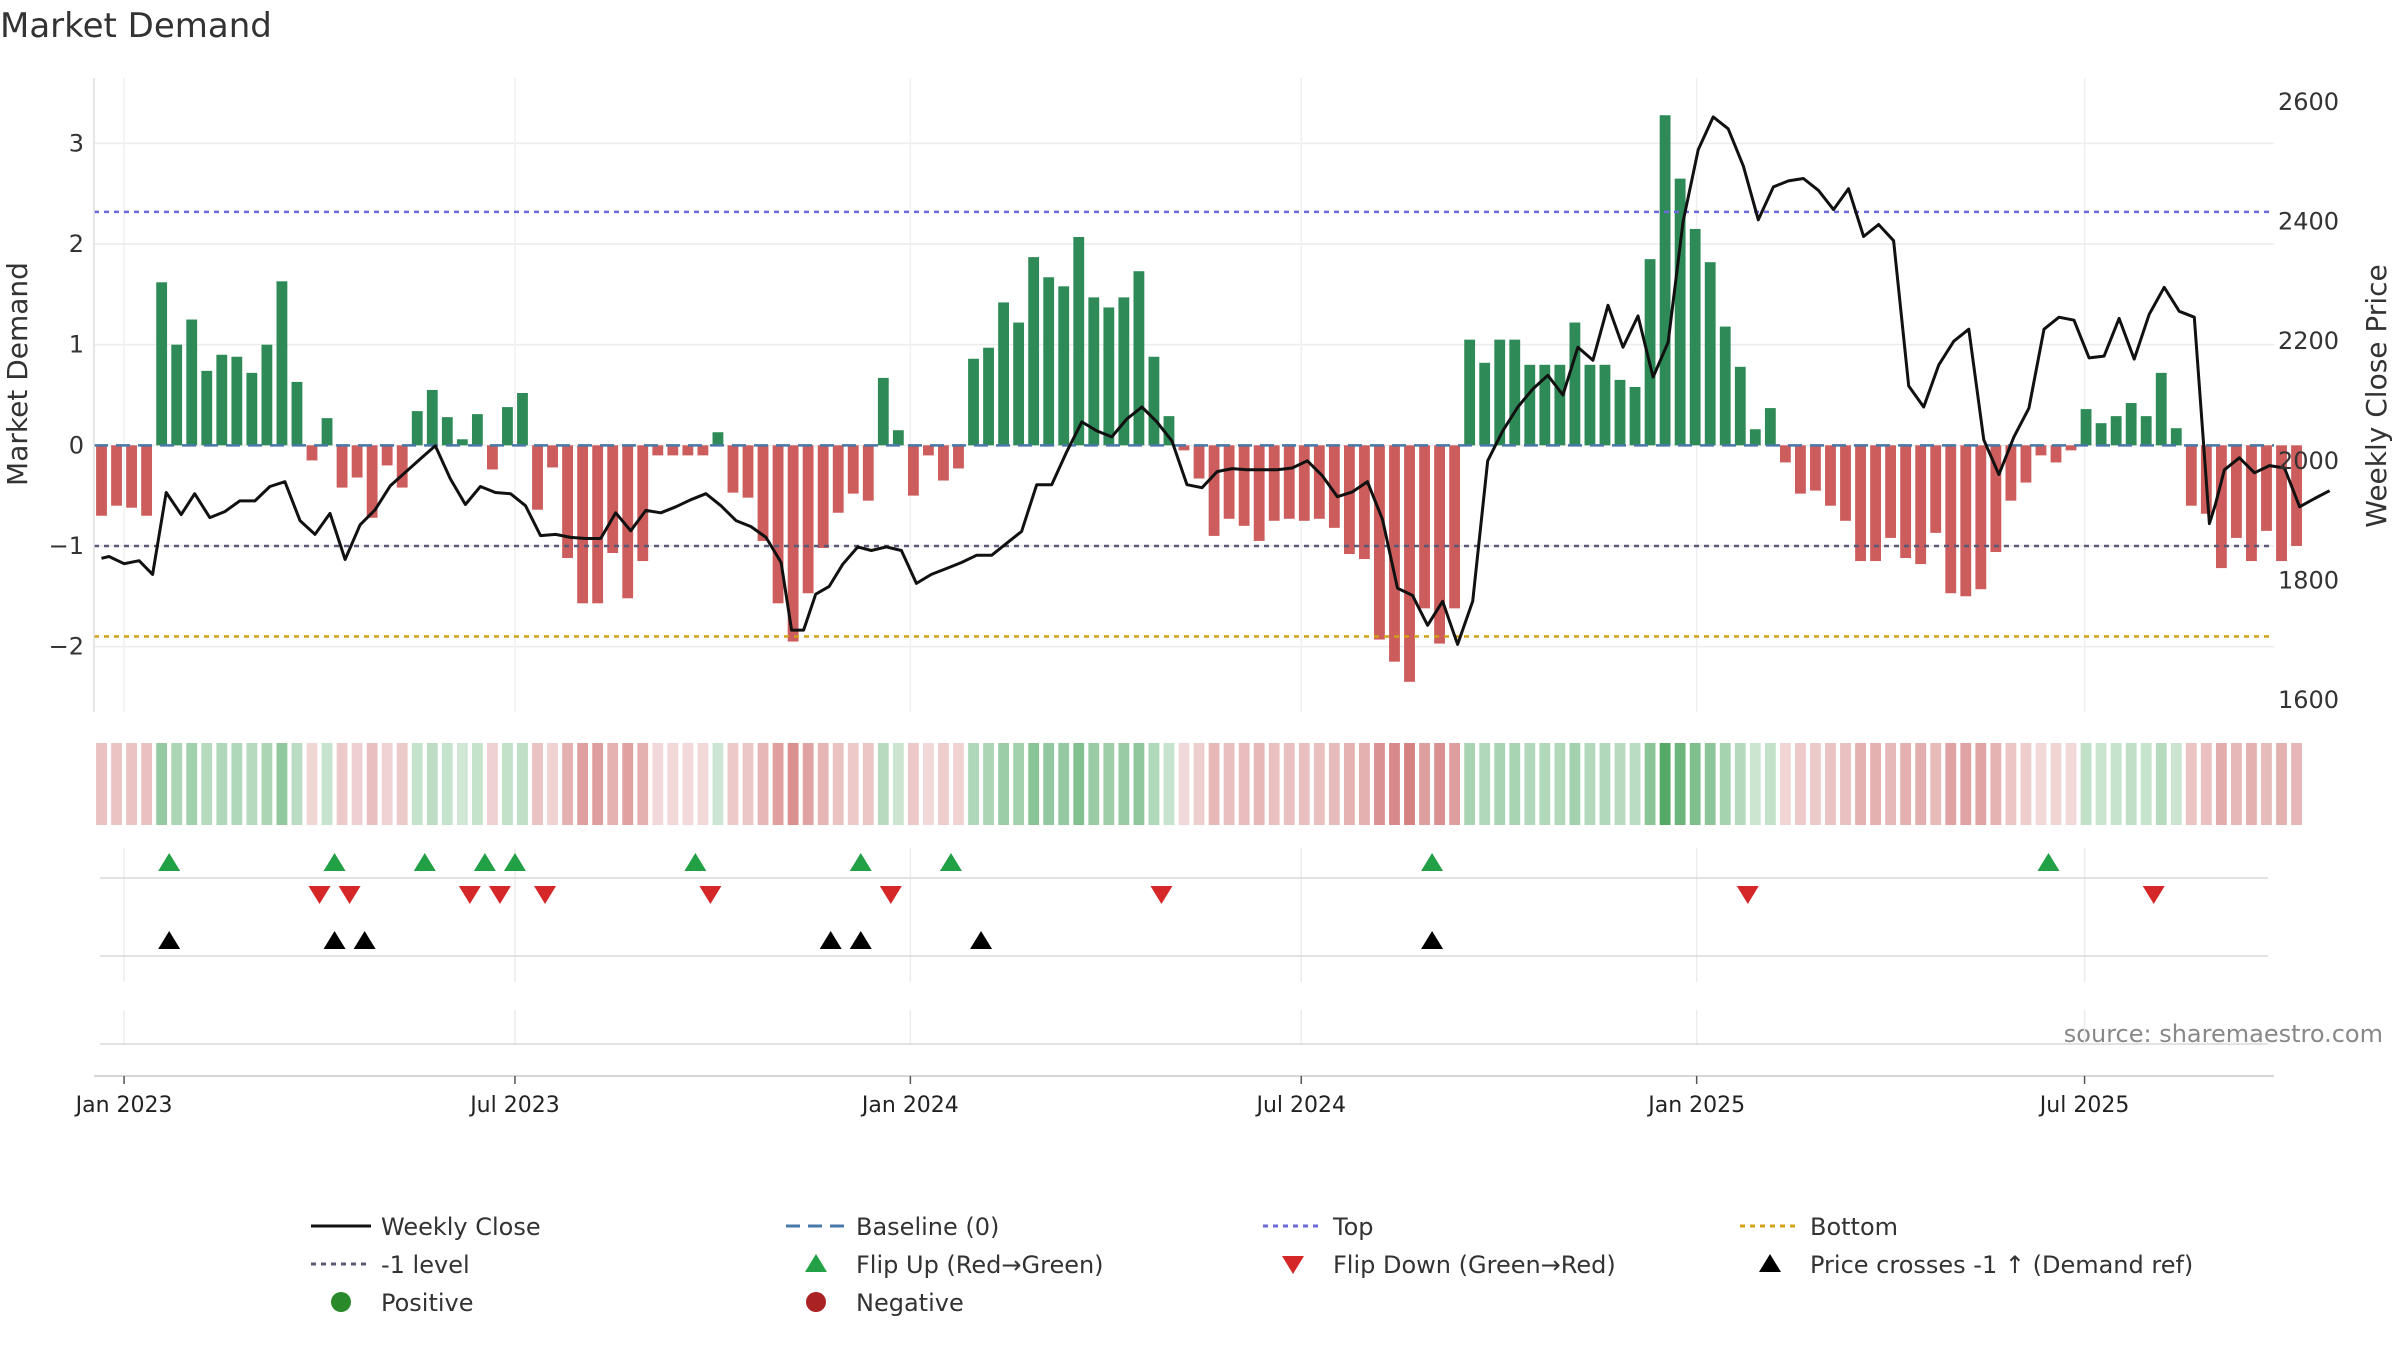  Describe the element at coordinates (816, 1302) in the screenshot. I see `legend-swatch-circle` at that location.